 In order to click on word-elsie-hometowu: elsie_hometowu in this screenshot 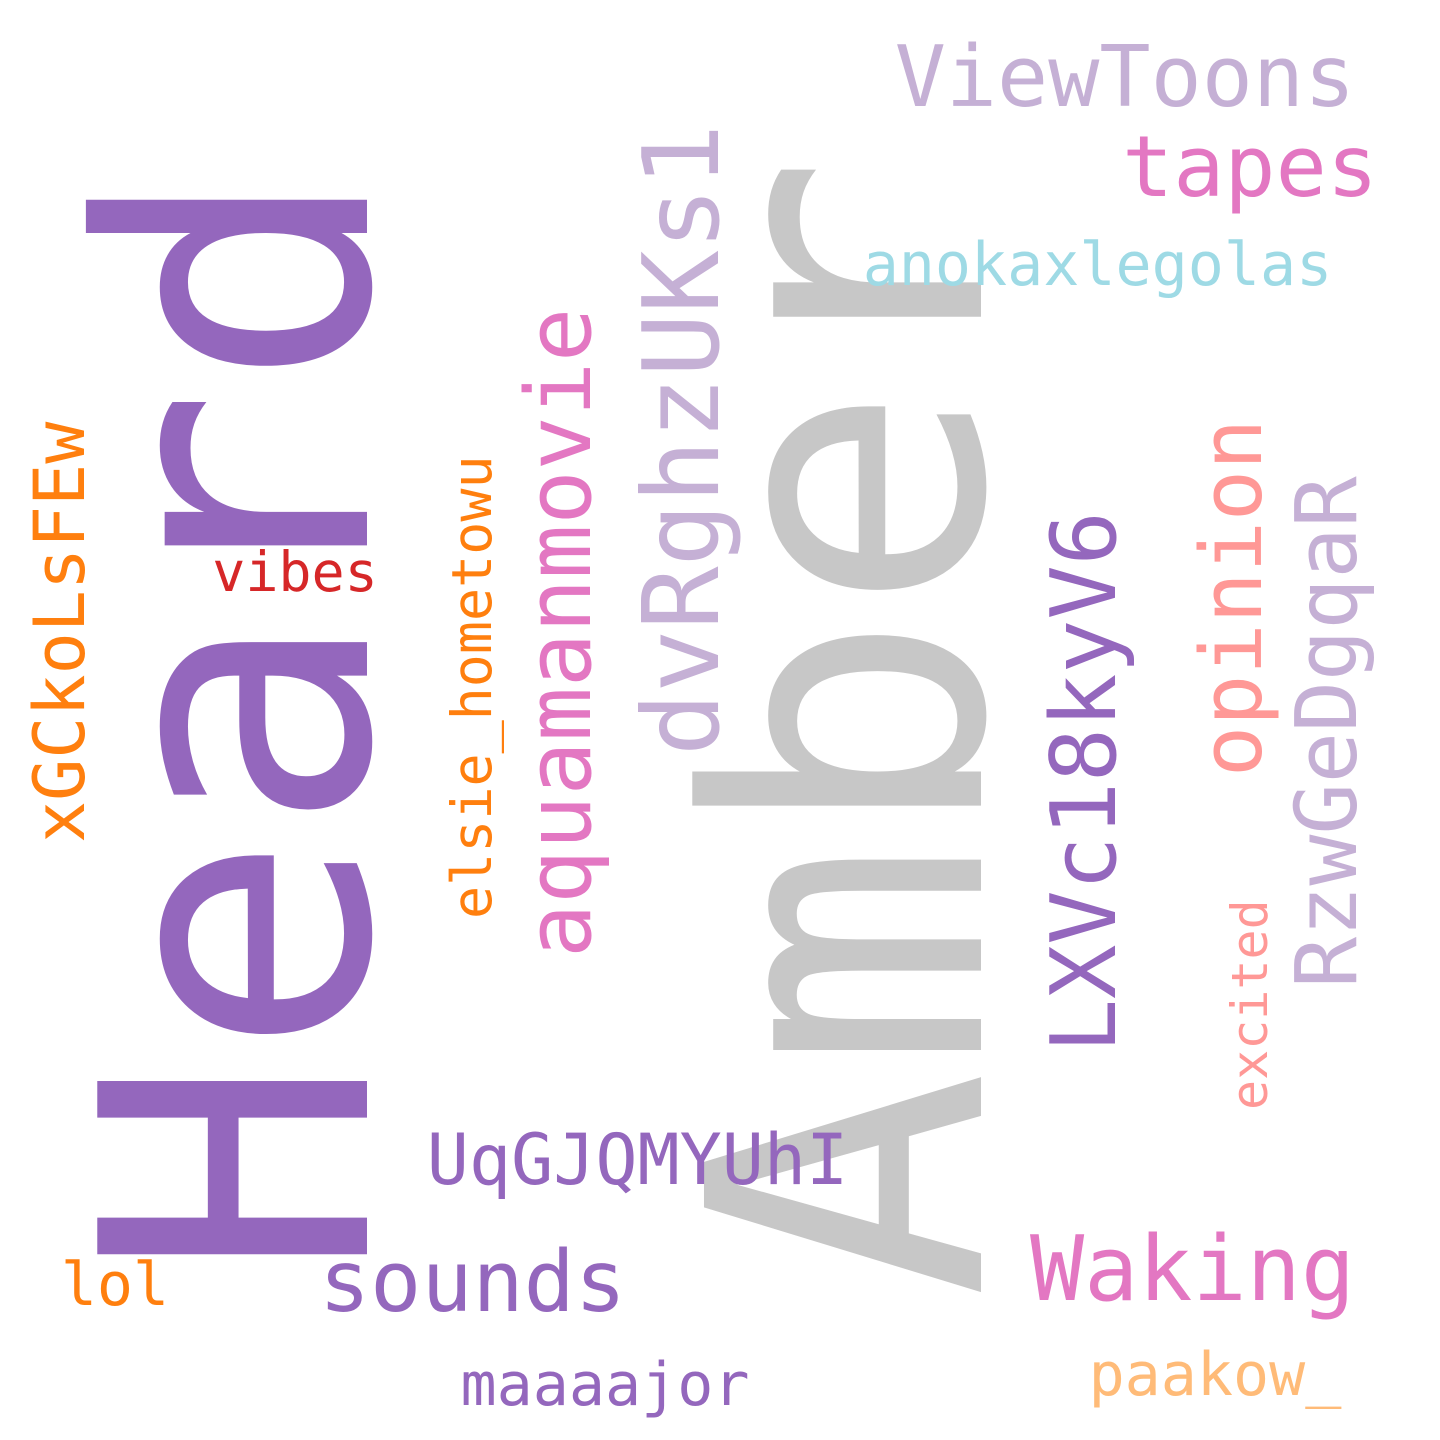, I will do `click(472, 687)`.